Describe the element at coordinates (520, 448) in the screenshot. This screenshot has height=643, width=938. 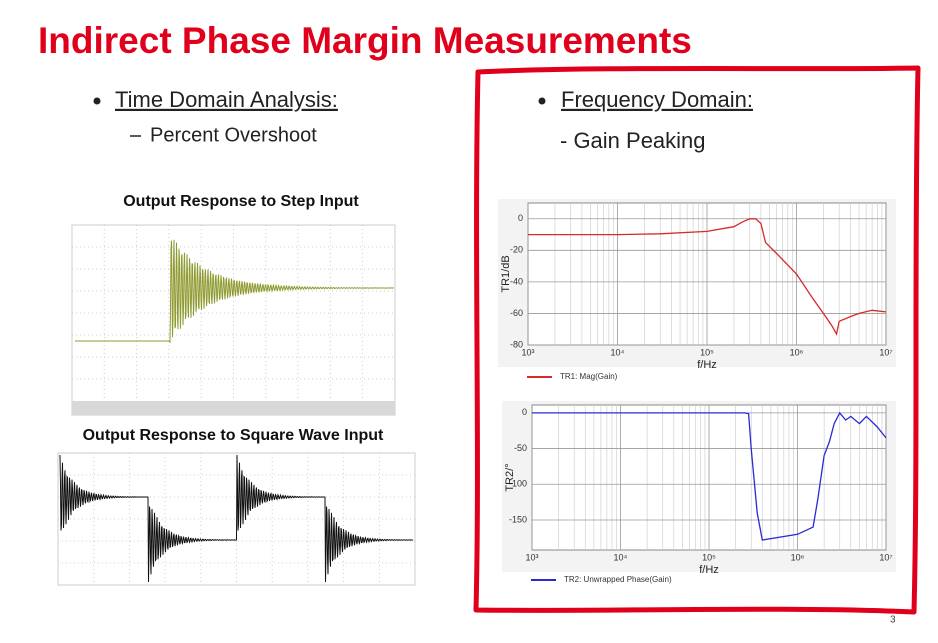
I see `y-tick-label: -50` at that location.